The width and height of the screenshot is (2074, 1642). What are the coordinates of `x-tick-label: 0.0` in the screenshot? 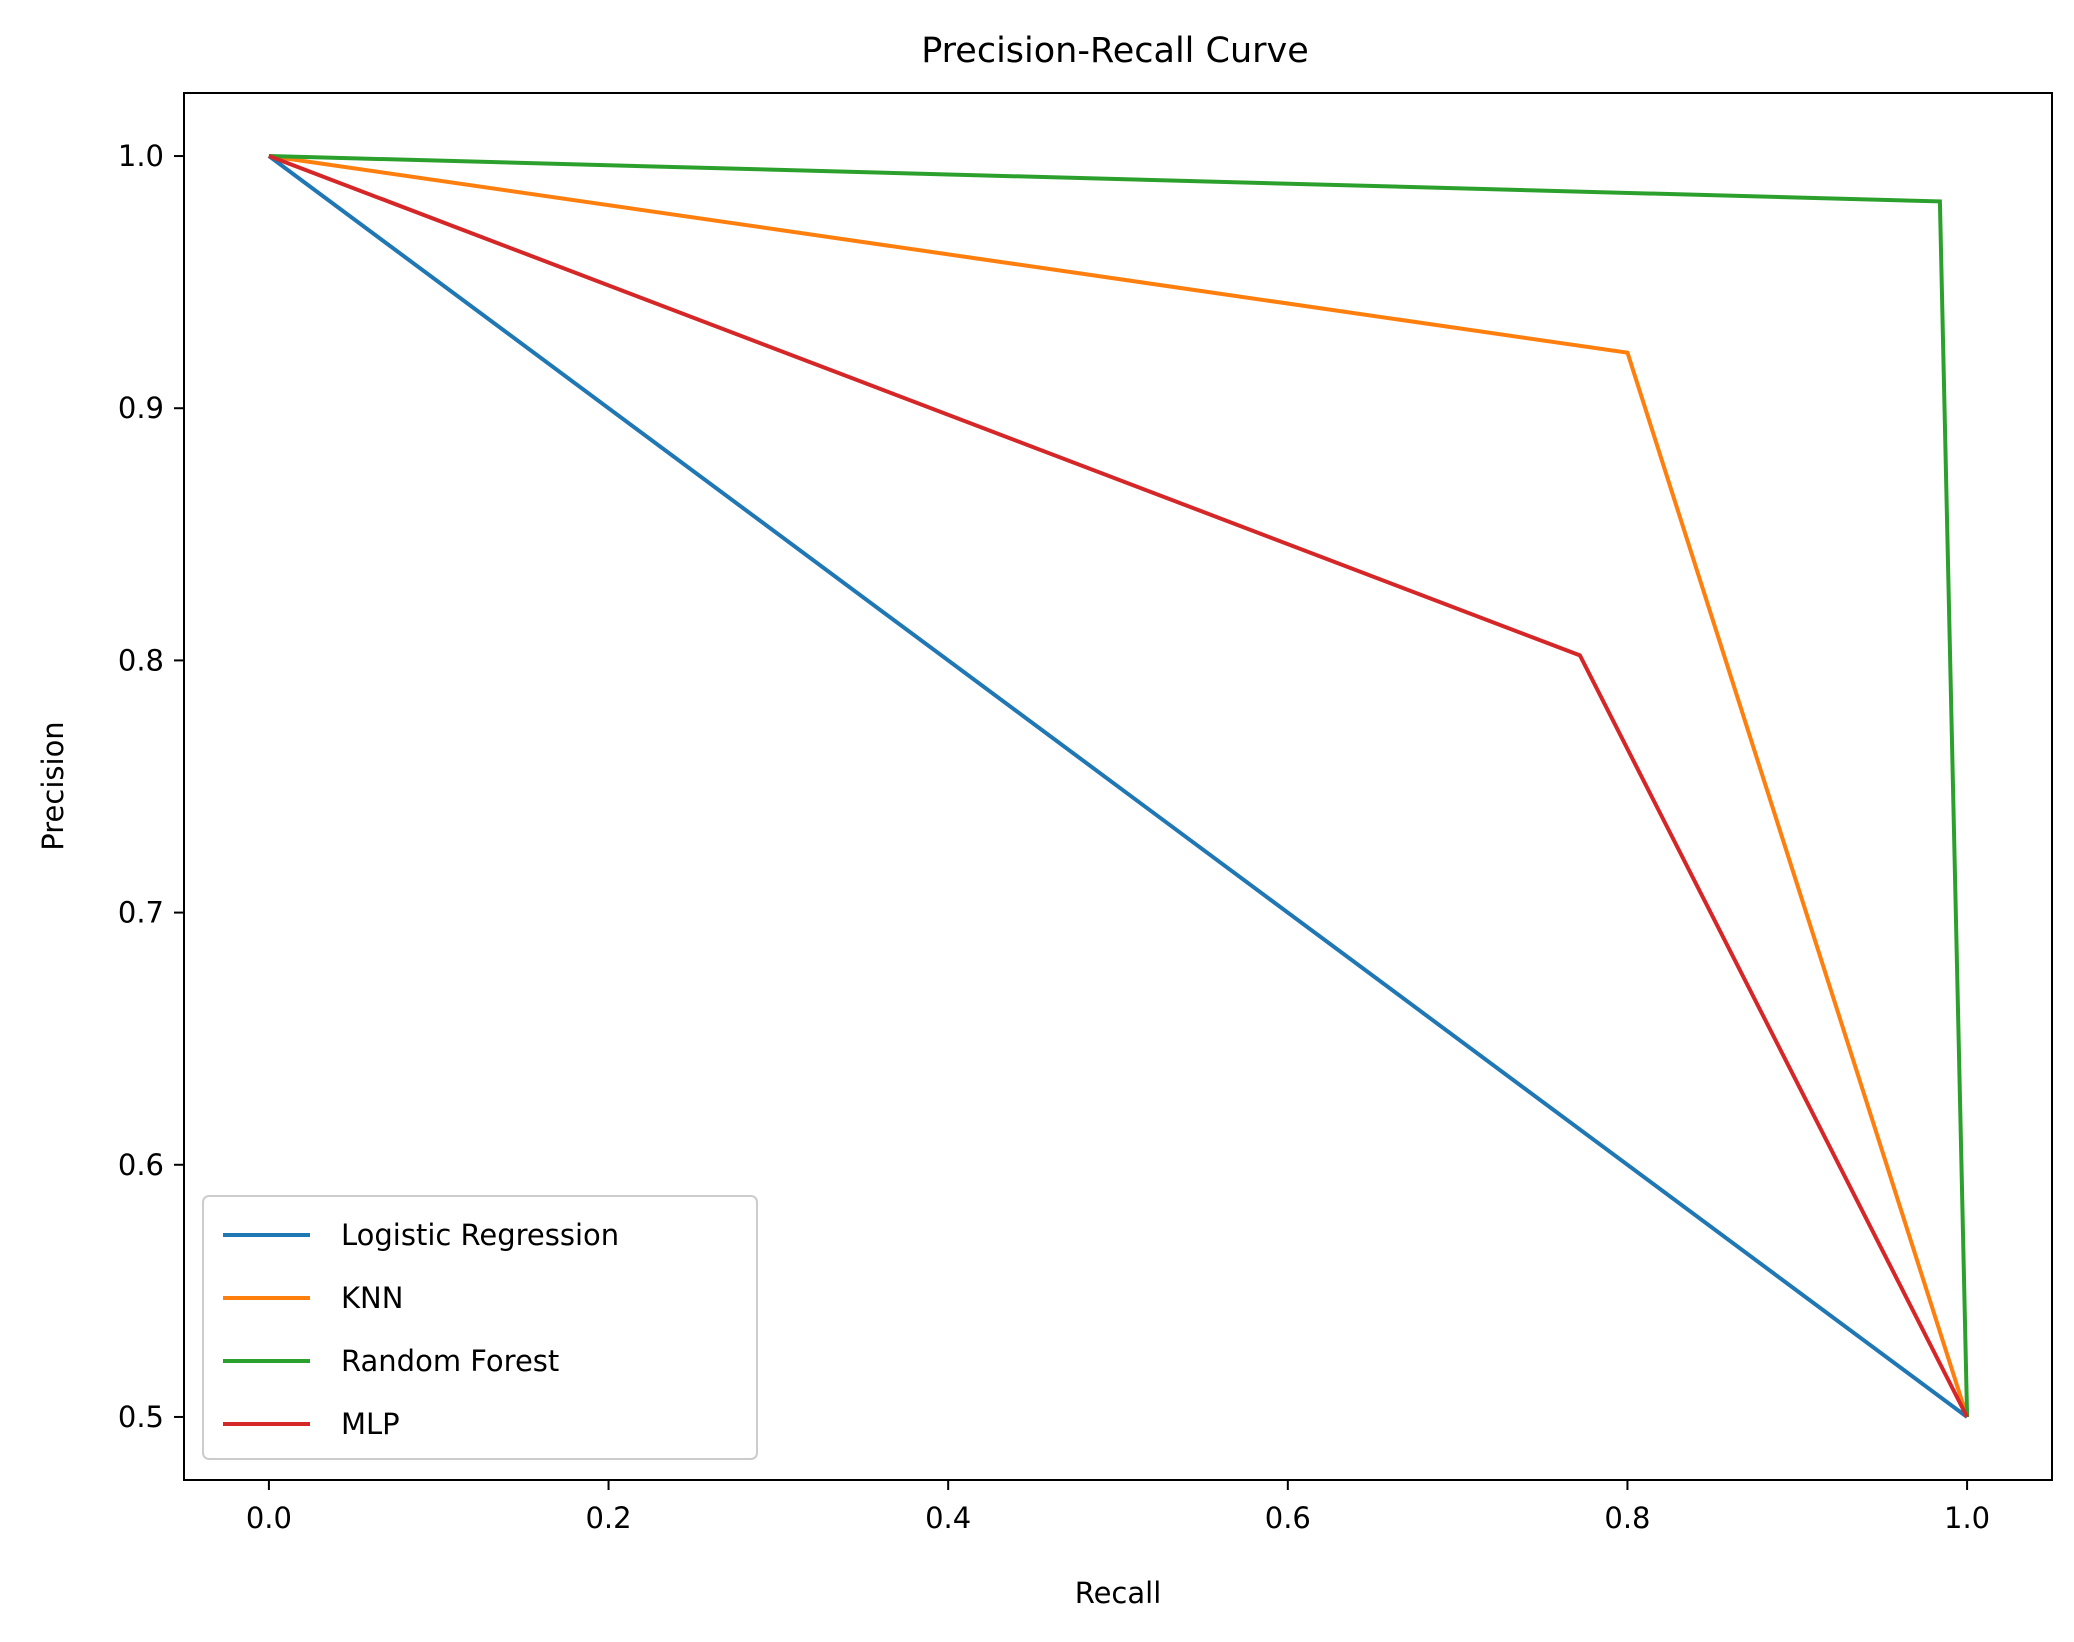 It's located at (269, 1518).